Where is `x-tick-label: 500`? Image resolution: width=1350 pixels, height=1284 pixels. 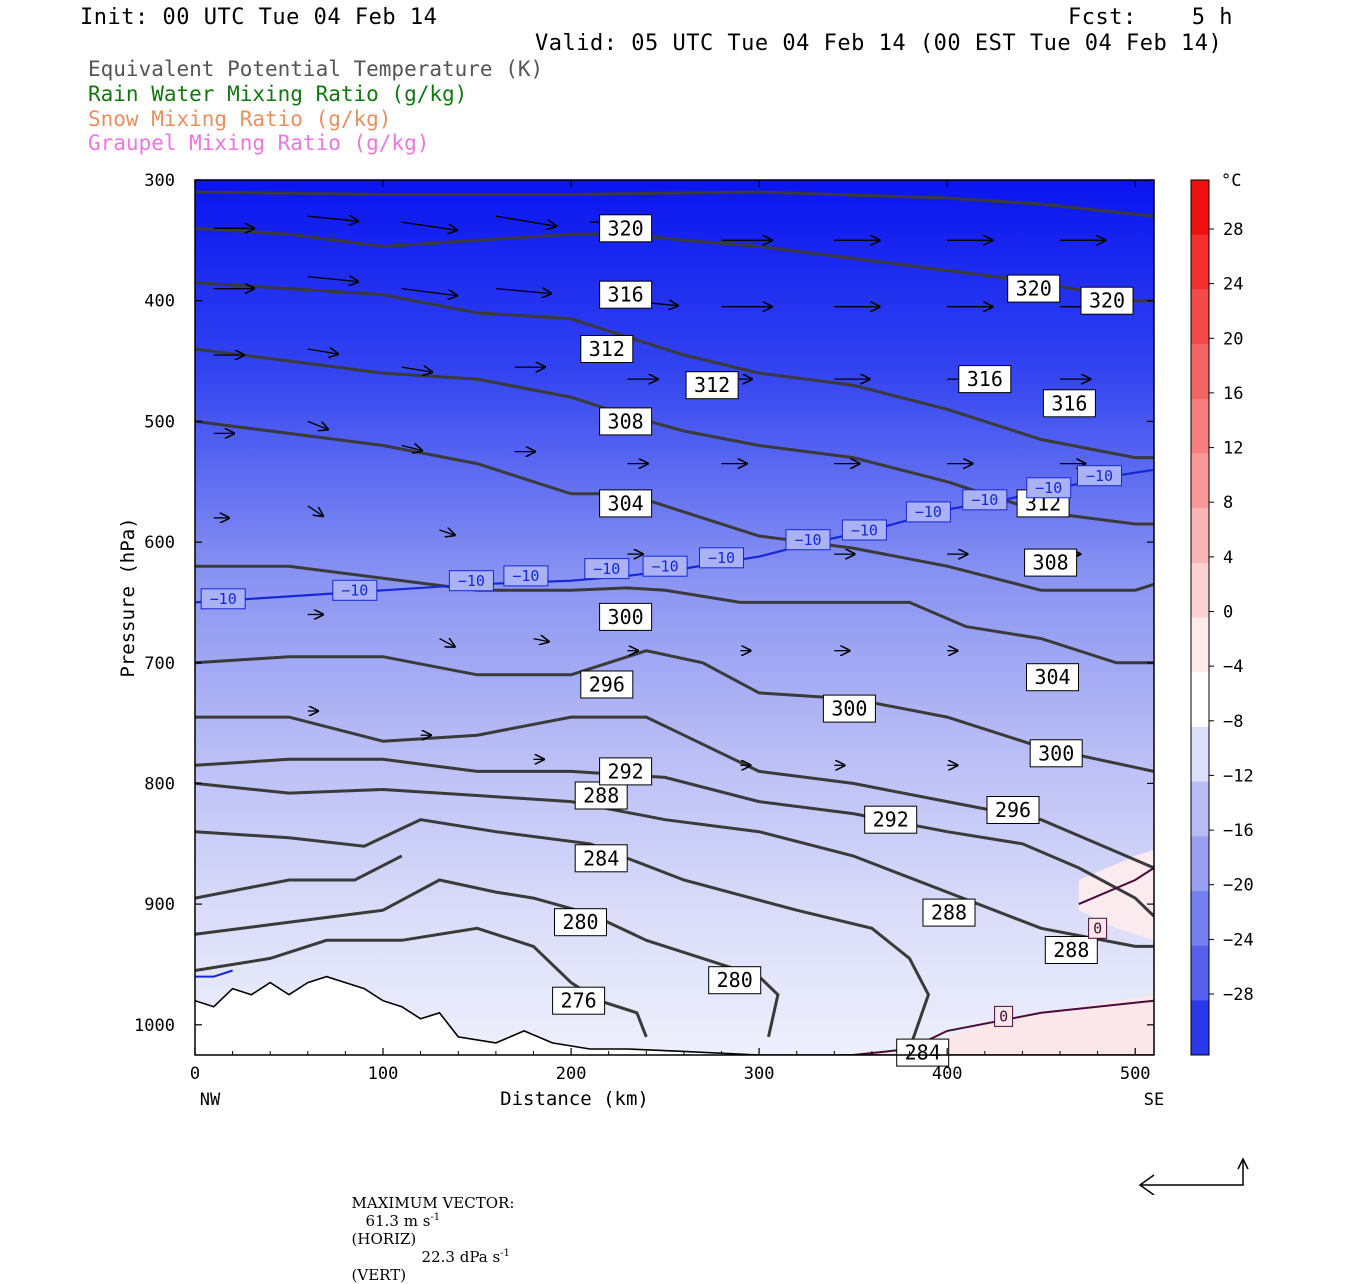
x-tick-label: 500 is located at coordinates (1135, 1074).